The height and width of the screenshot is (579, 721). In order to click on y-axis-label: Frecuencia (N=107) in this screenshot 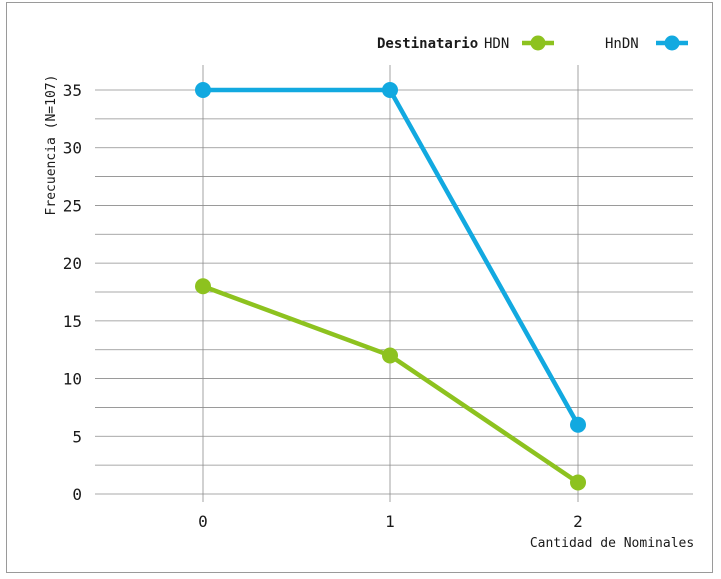, I will do `click(51, 145)`.